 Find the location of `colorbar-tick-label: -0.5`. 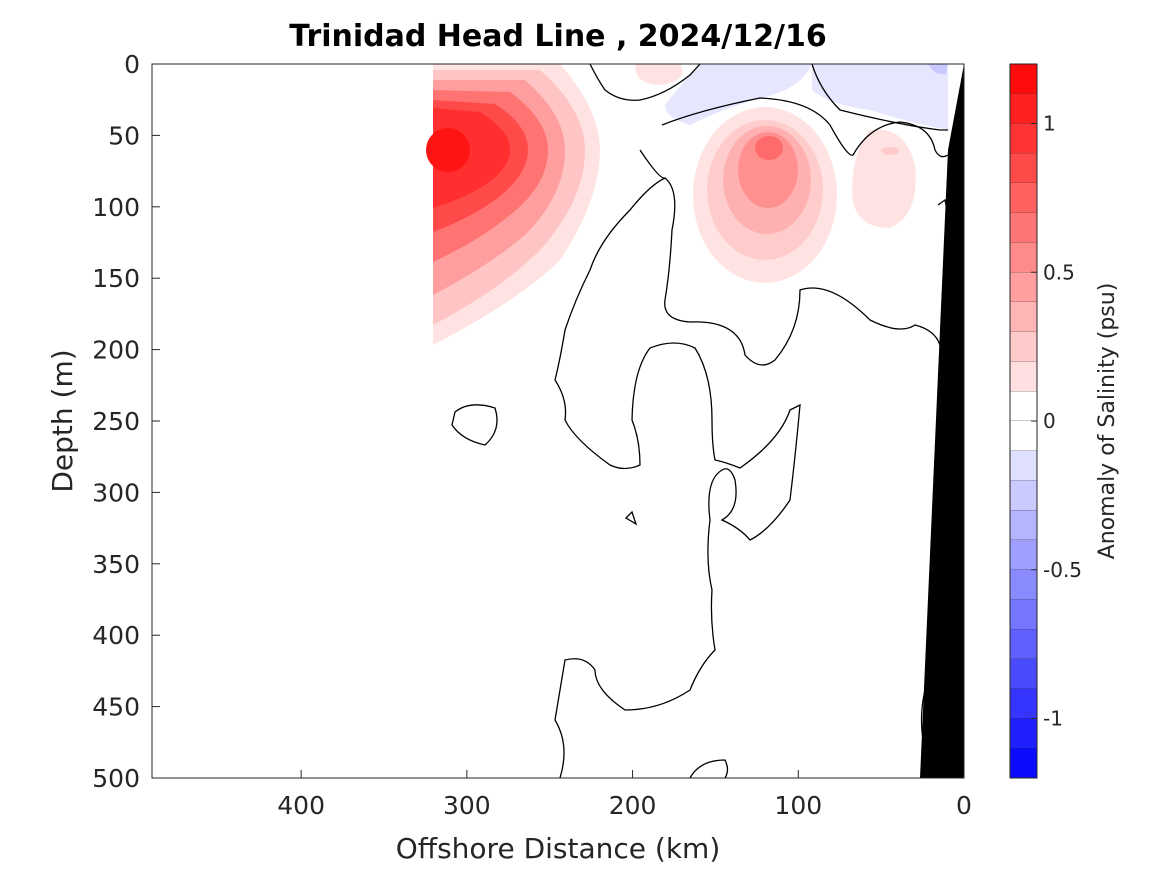

colorbar-tick-label: -0.5 is located at coordinates (1062, 570).